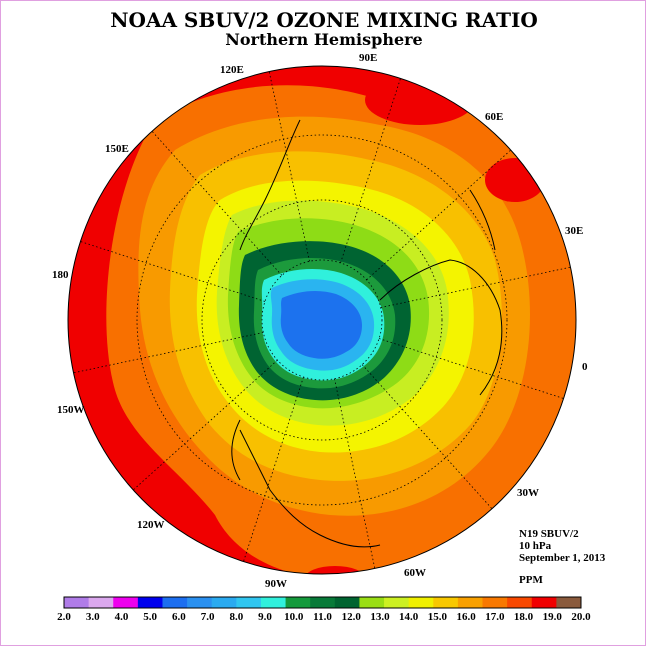 This screenshot has width=648, height=648. I want to click on colorbar-tick-label: 3.0, so click(93, 617).